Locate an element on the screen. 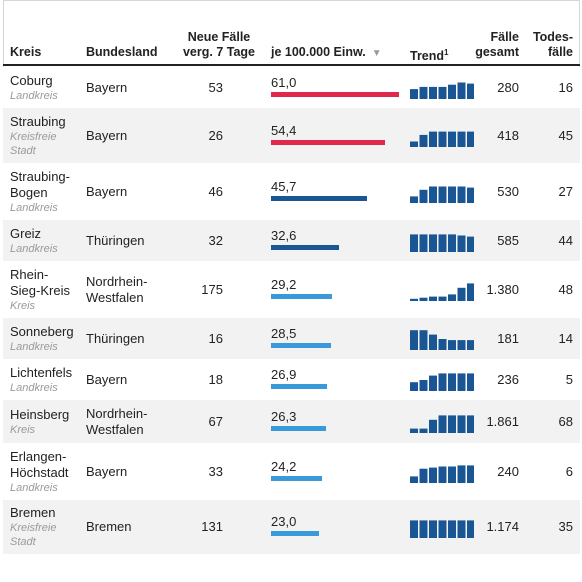 The width and height of the screenshot is (582, 582). header-bundesland: Bundesland is located at coordinates (122, 52).